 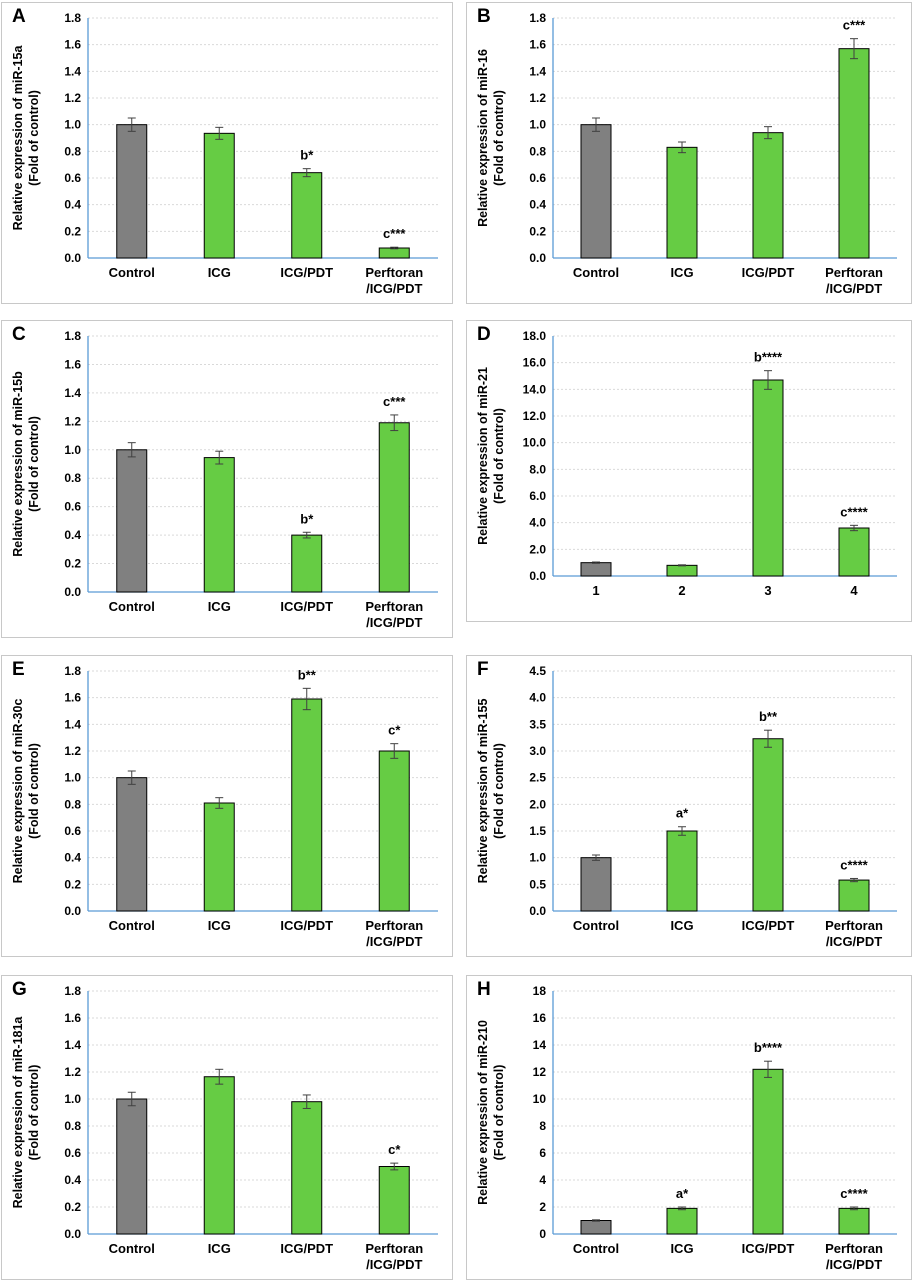 I want to click on y-tick-label: 8.0, so click(x=537, y=469).